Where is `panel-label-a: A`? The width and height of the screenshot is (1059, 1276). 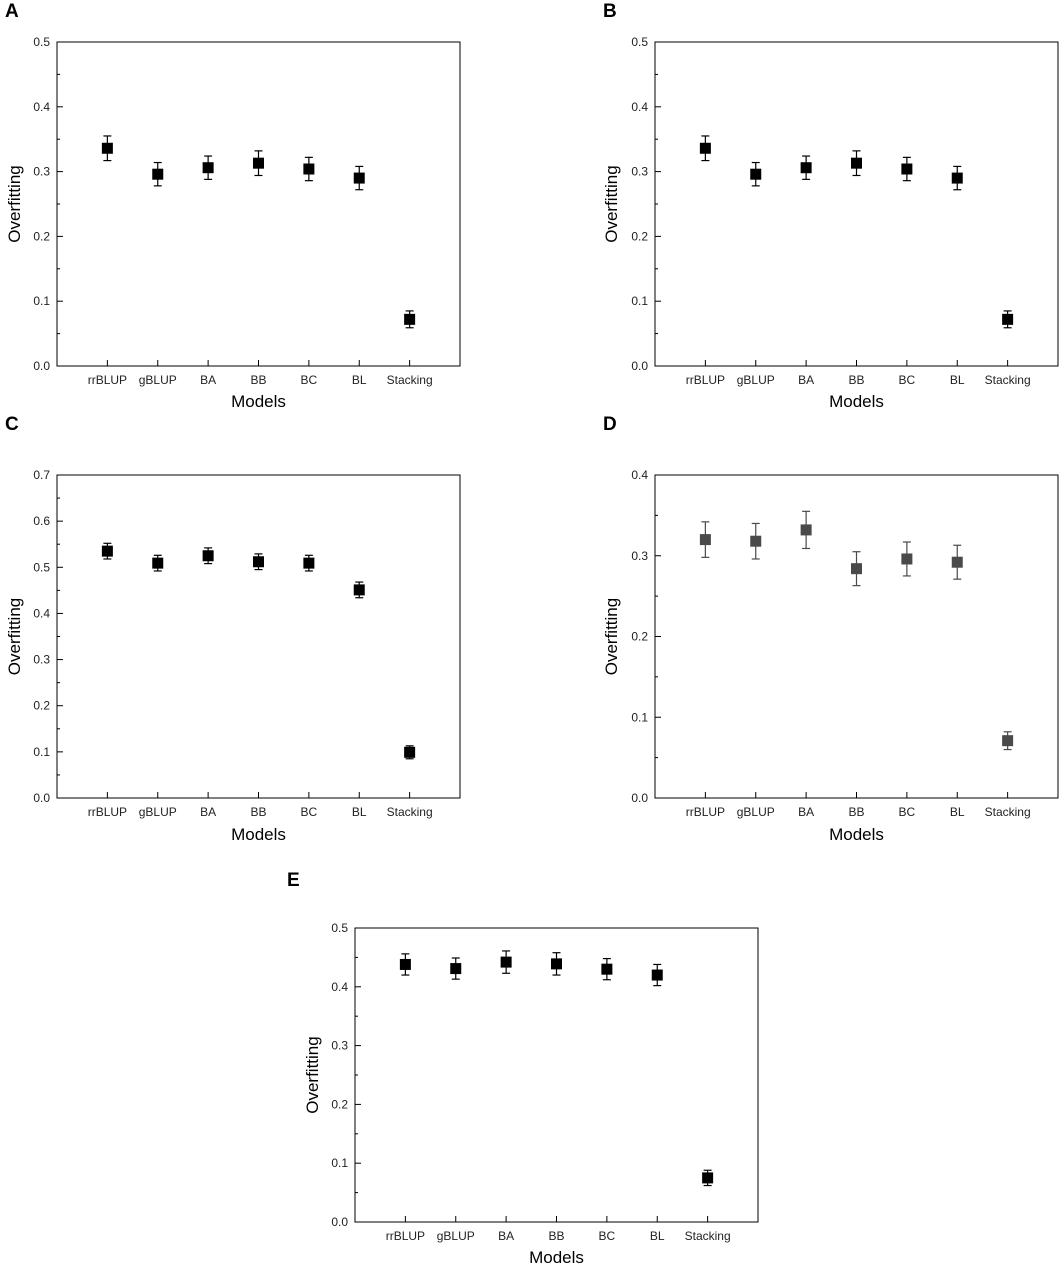 panel-label-a: A is located at coordinates (12, 11).